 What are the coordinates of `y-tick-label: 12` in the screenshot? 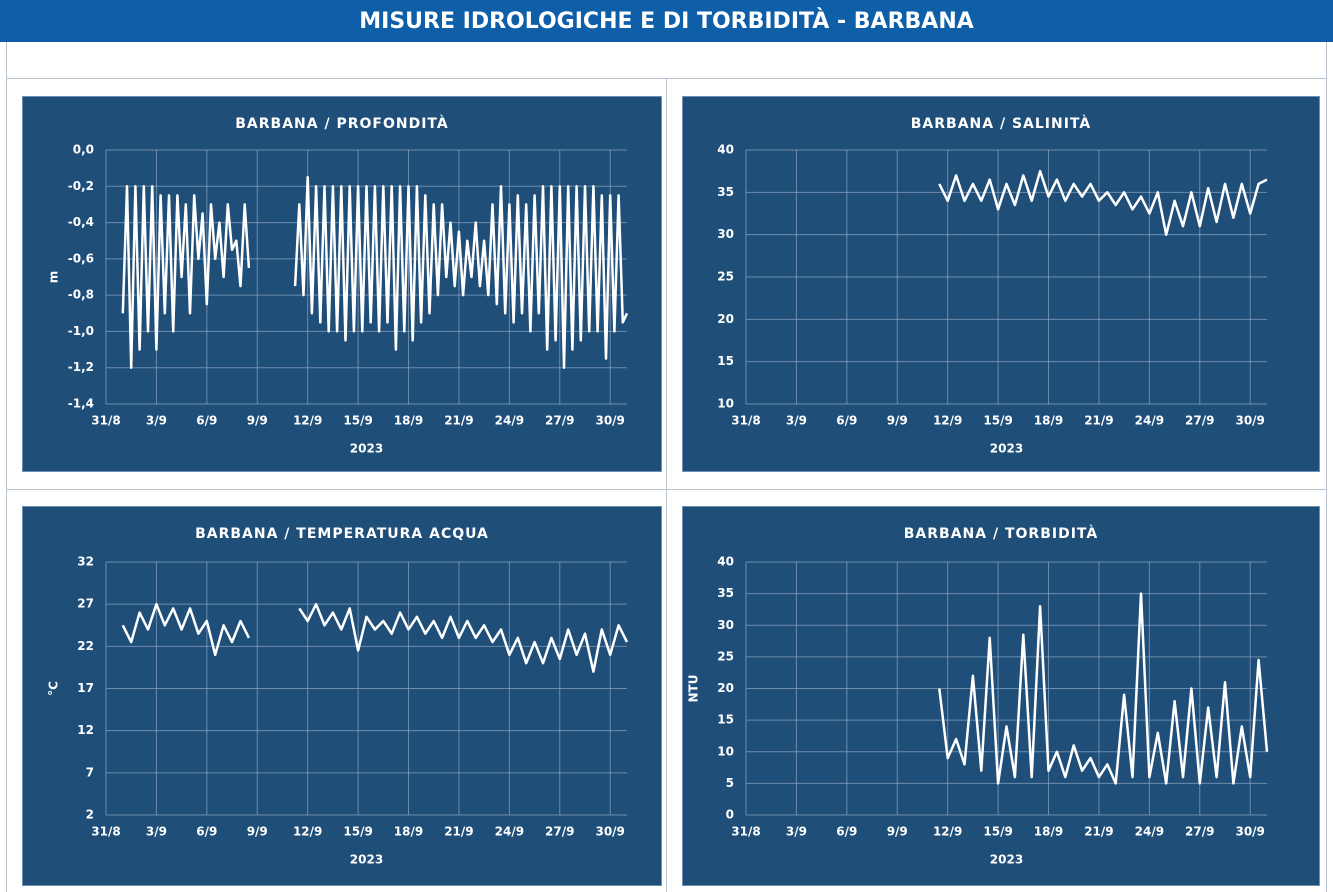 It's located at (85, 730).